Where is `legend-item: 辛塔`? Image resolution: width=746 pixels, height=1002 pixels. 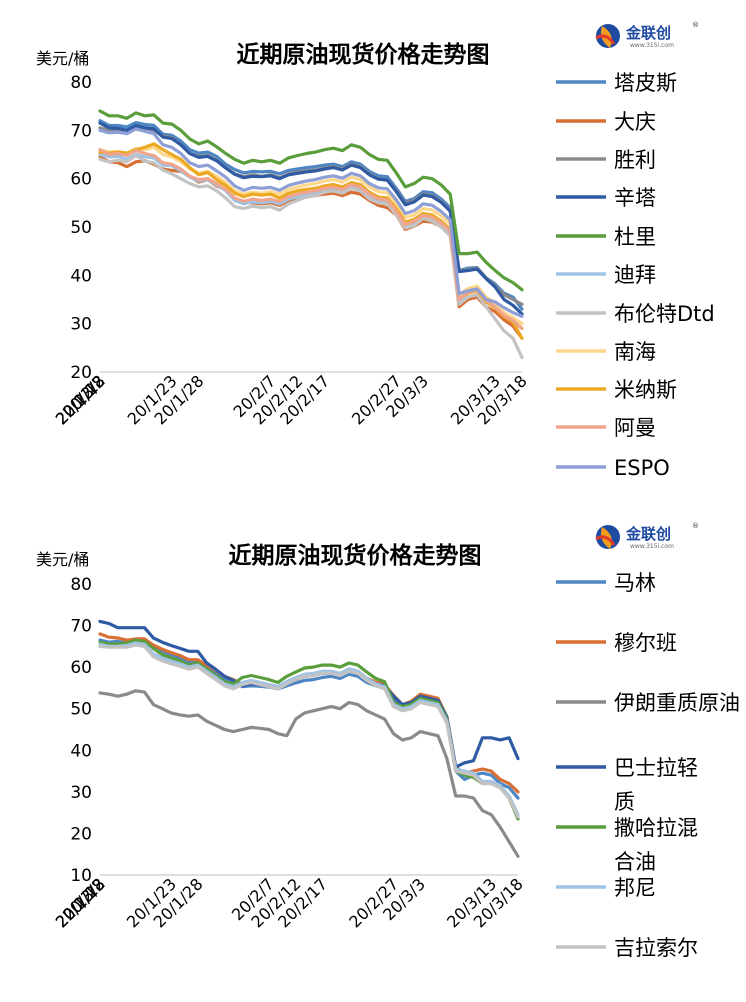 legend-item: 辛塔 is located at coordinates (606, 198).